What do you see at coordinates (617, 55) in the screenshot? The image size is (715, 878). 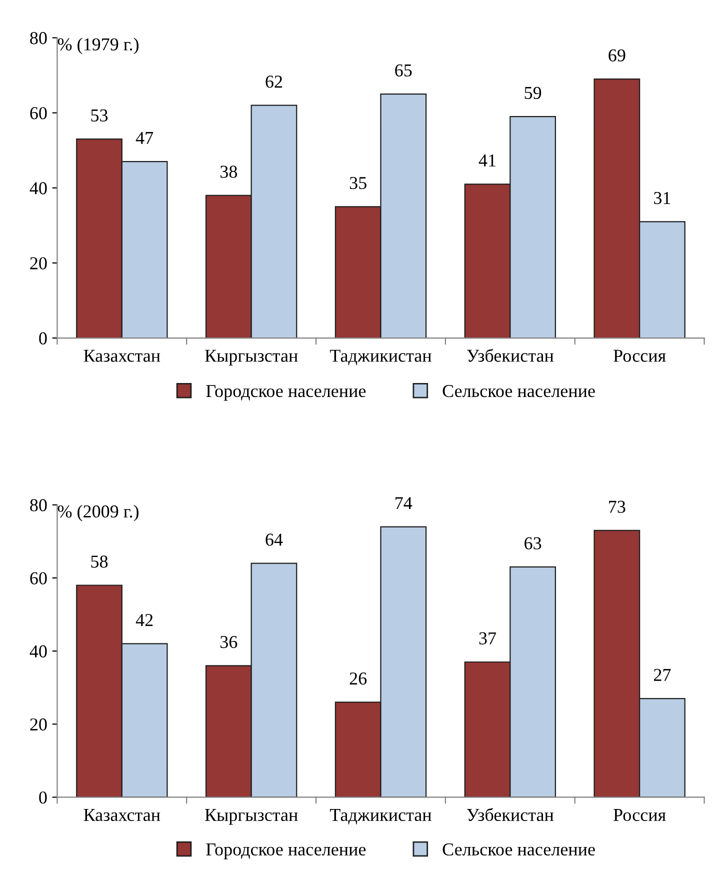 I see `data-label: 69` at bounding box center [617, 55].